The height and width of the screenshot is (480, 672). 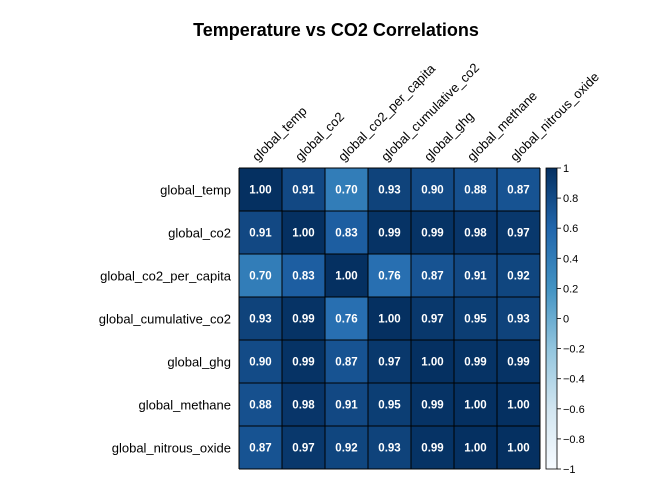 What do you see at coordinates (166, 276) in the screenshot?
I see `row-label: global_co2_per_capita` at bounding box center [166, 276].